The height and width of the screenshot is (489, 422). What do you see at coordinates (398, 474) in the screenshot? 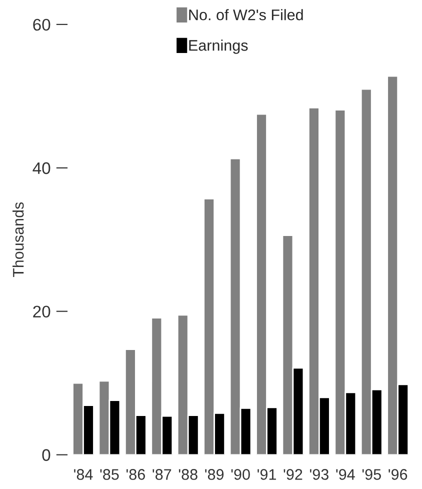
I see `x-tick-label: '96` at bounding box center [398, 474].